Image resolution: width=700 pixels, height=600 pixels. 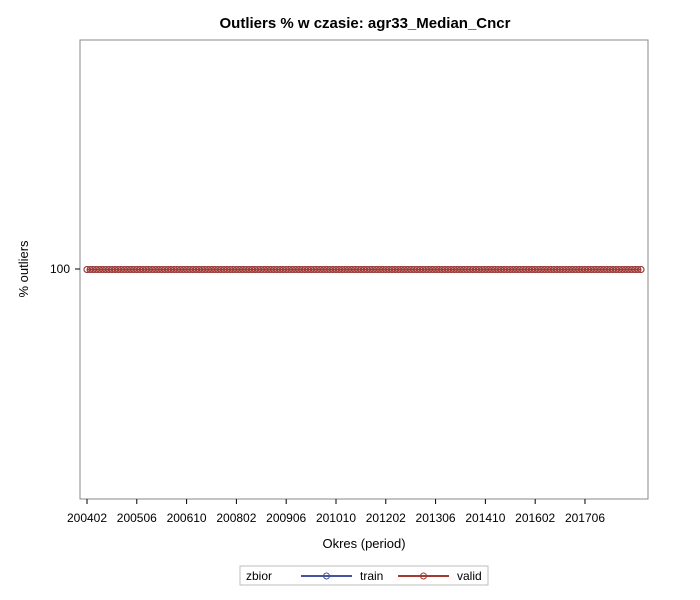 What do you see at coordinates (137, 518) in the screenshot?
I see `x-tick-label-200506: 200506` at bounding box center [137, 518].